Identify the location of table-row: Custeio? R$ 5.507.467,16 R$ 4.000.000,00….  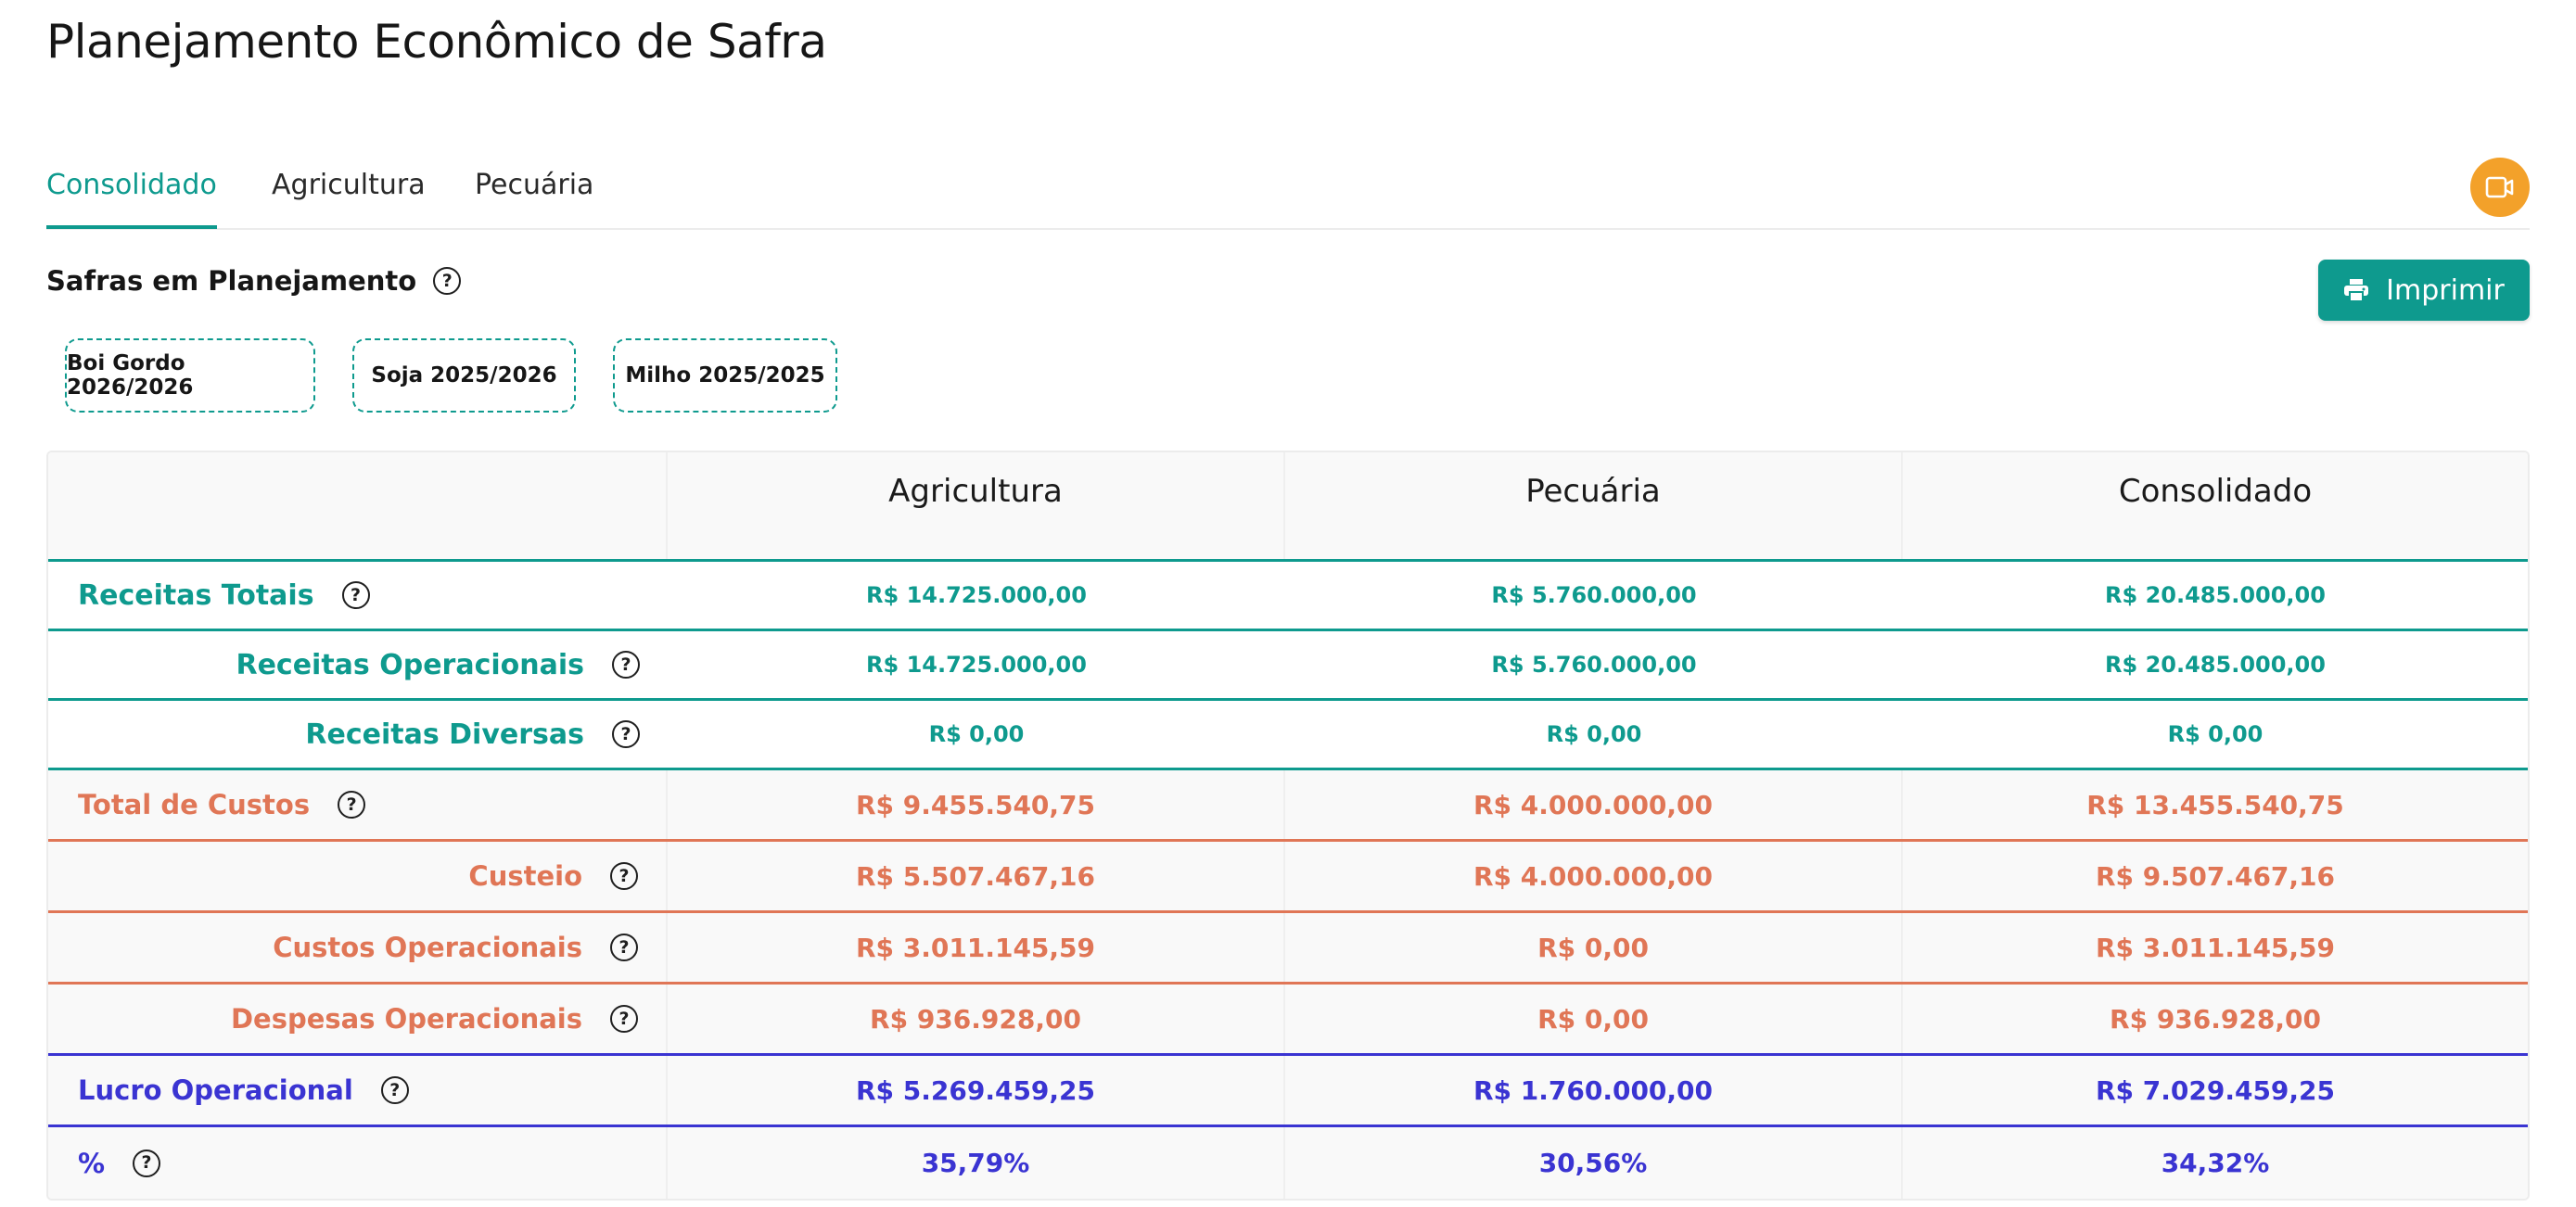
(1288, 878).